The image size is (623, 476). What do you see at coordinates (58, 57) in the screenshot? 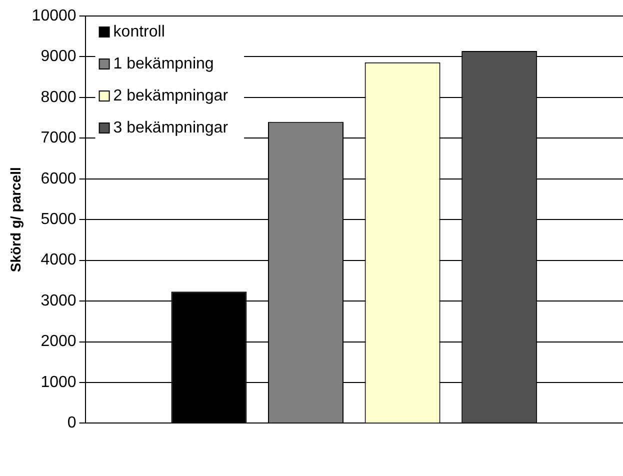
I see `y-tick-label: 9000` at bounding box center [58, 57].